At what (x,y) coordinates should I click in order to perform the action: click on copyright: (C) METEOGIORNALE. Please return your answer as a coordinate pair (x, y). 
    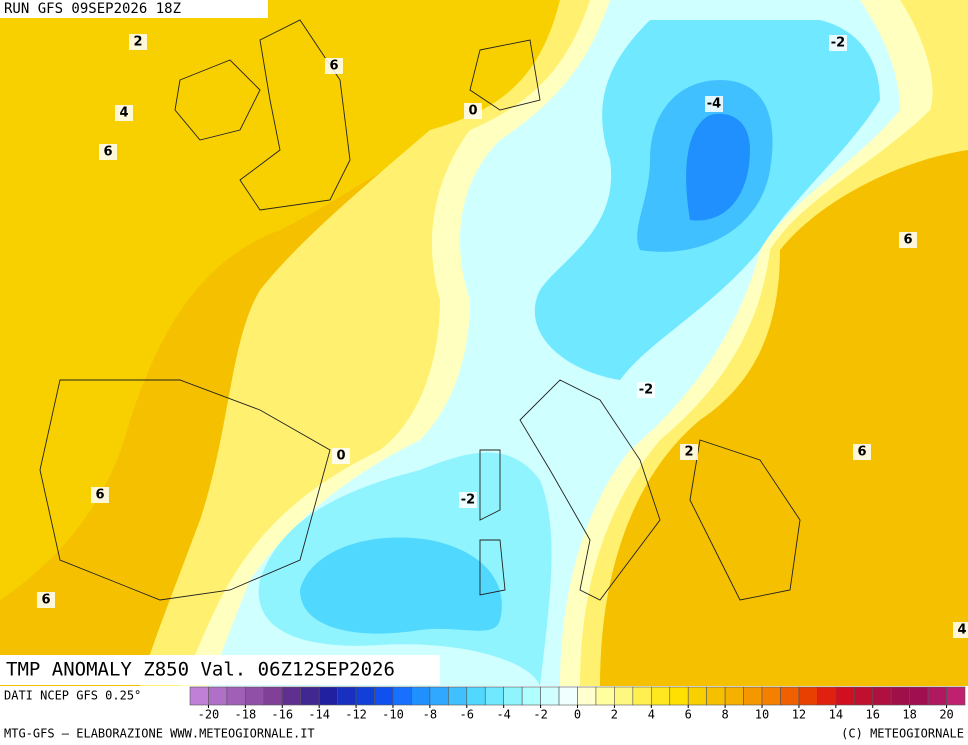
    Looking at the image, I should click on (902, 734).